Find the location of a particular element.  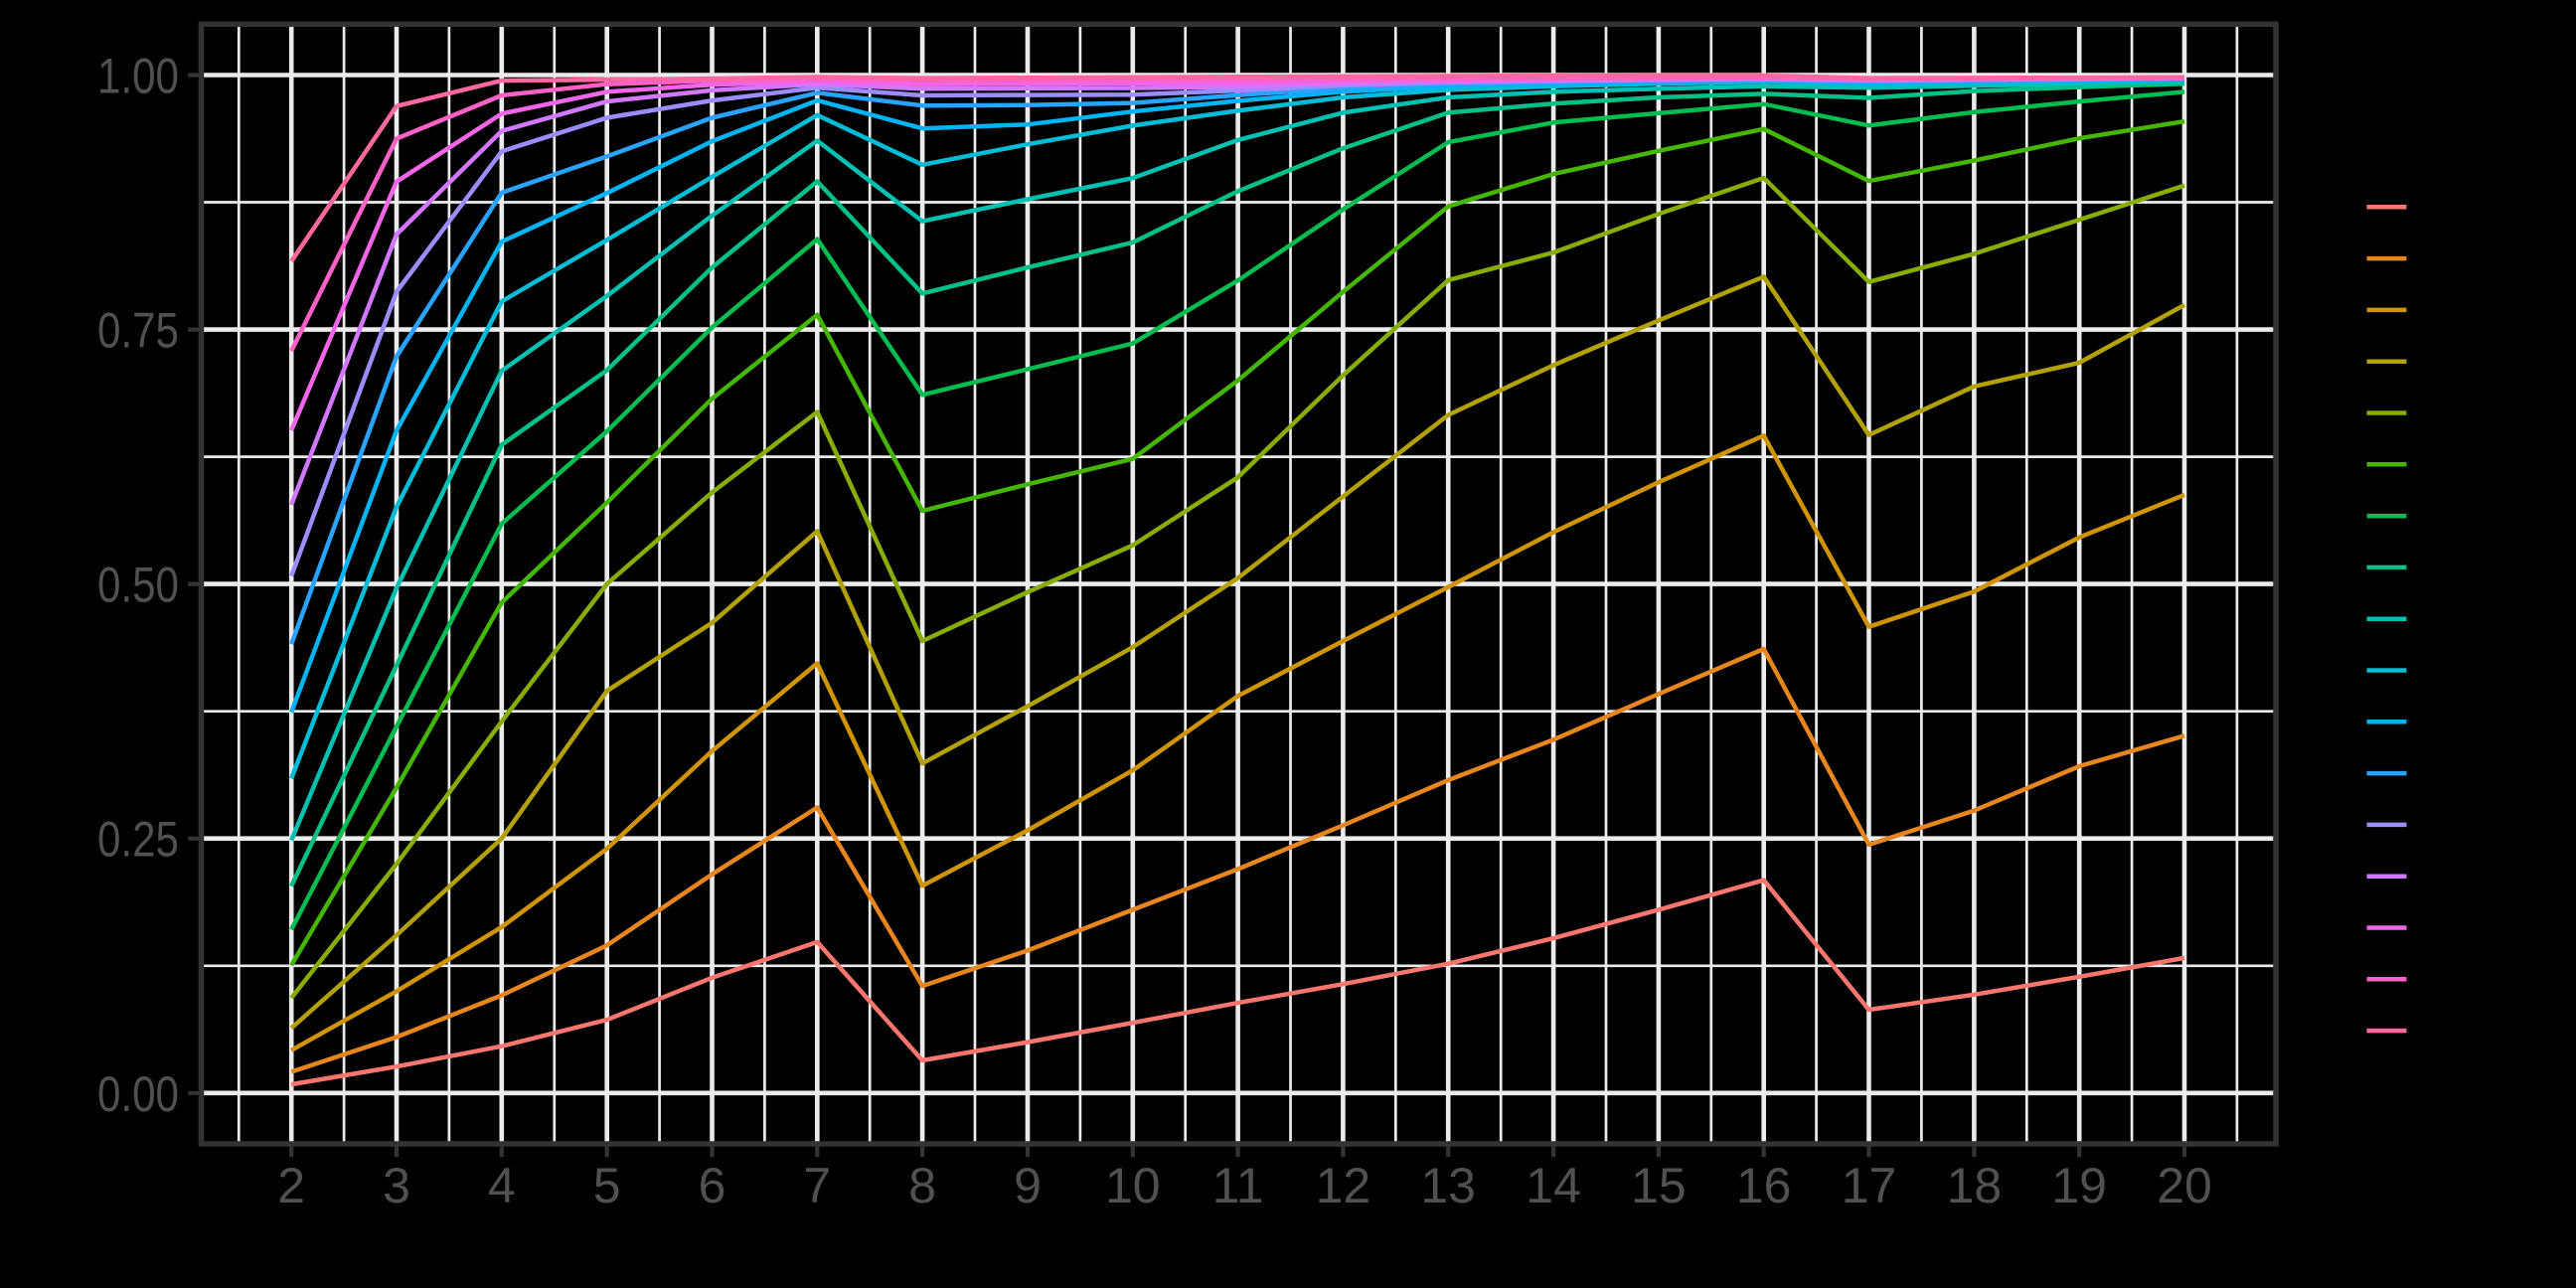

svg-text: 2 is located at coordinates (291, 1185).